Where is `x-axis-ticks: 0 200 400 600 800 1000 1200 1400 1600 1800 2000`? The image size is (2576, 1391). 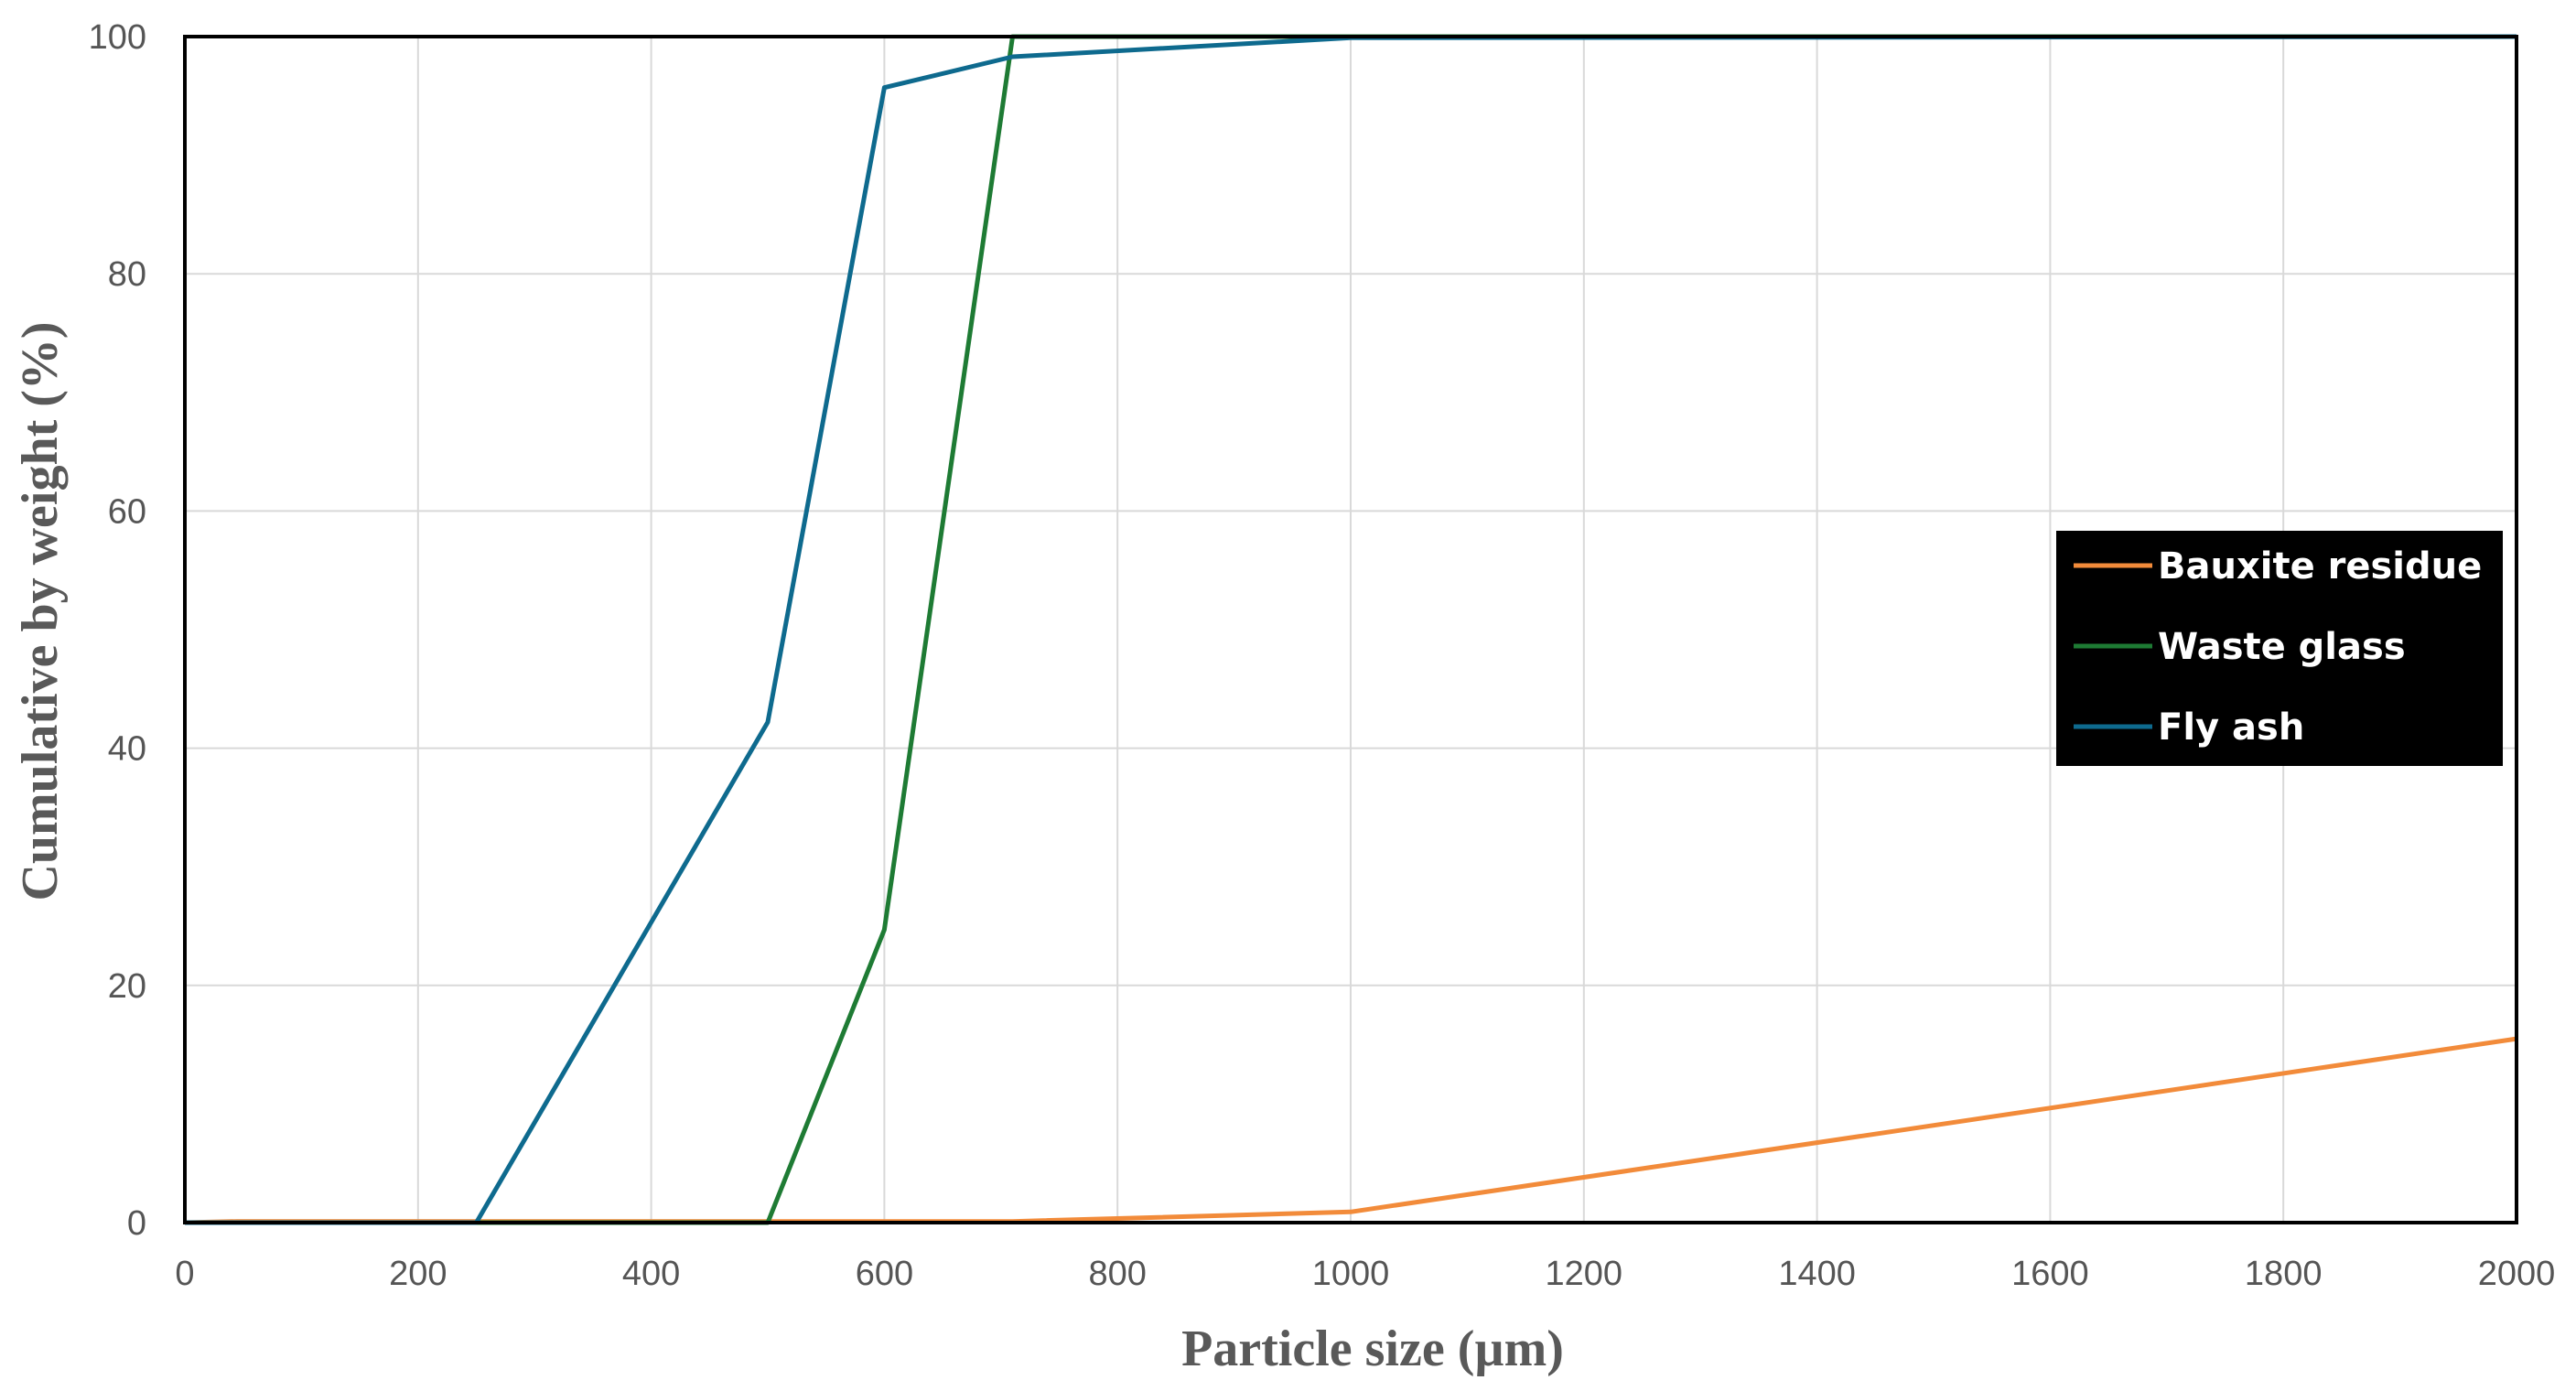
x-axis-ticks: 0 200 400 600 800 1000 1200 1400 1600 1800 2000 is located at coordinates (1365, 1274).